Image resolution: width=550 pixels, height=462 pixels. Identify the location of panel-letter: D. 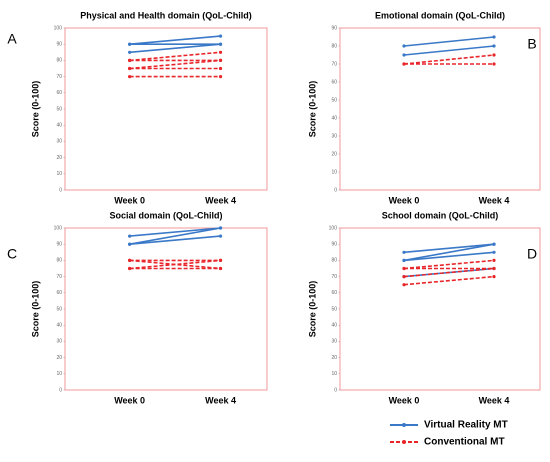
(532, 254).